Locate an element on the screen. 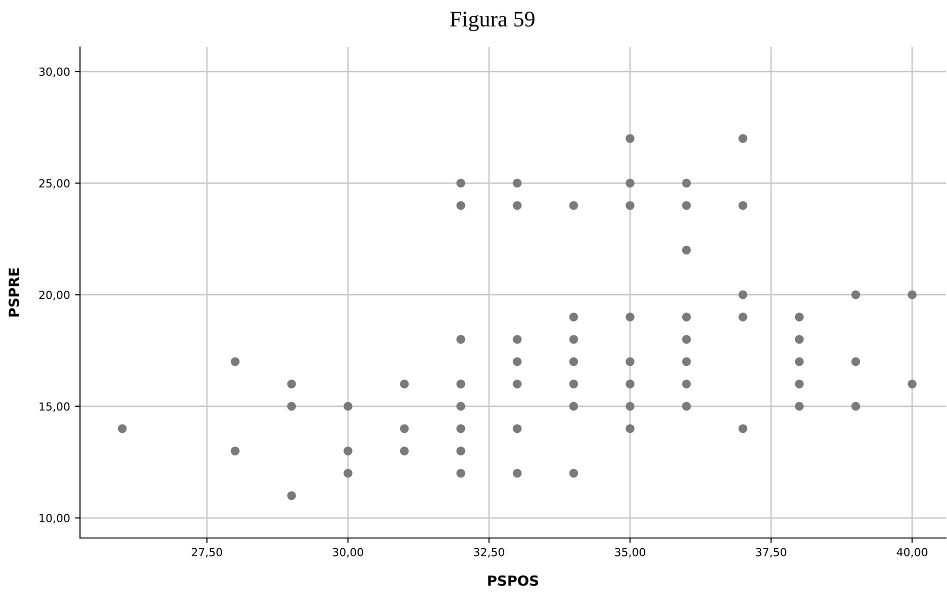  x-tick-label: 35,00 is located at coordinates (630, 553).